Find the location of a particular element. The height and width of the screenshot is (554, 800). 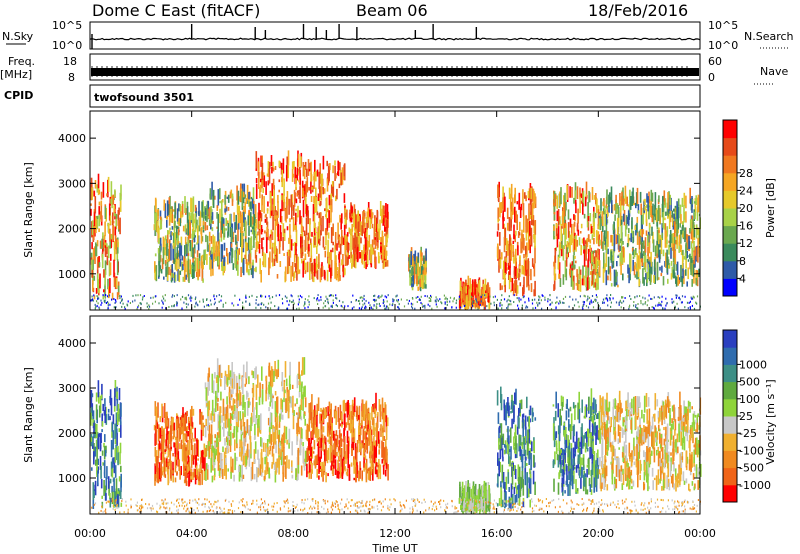

colorbar-tick-label: 12 is located at coordinates (746, 243).